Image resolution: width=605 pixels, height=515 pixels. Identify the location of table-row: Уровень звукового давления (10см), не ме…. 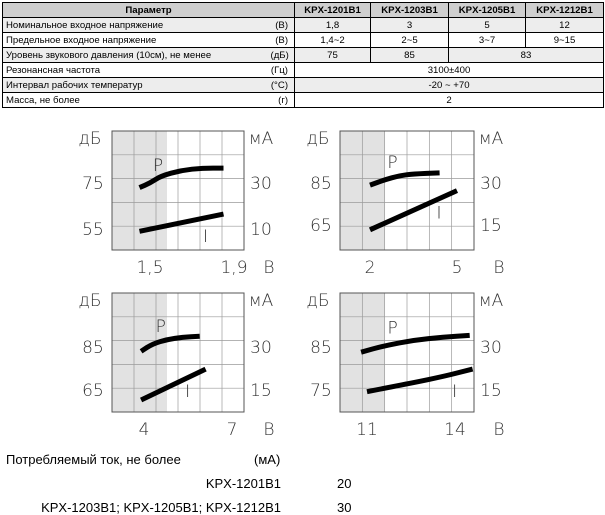
(303, 55).